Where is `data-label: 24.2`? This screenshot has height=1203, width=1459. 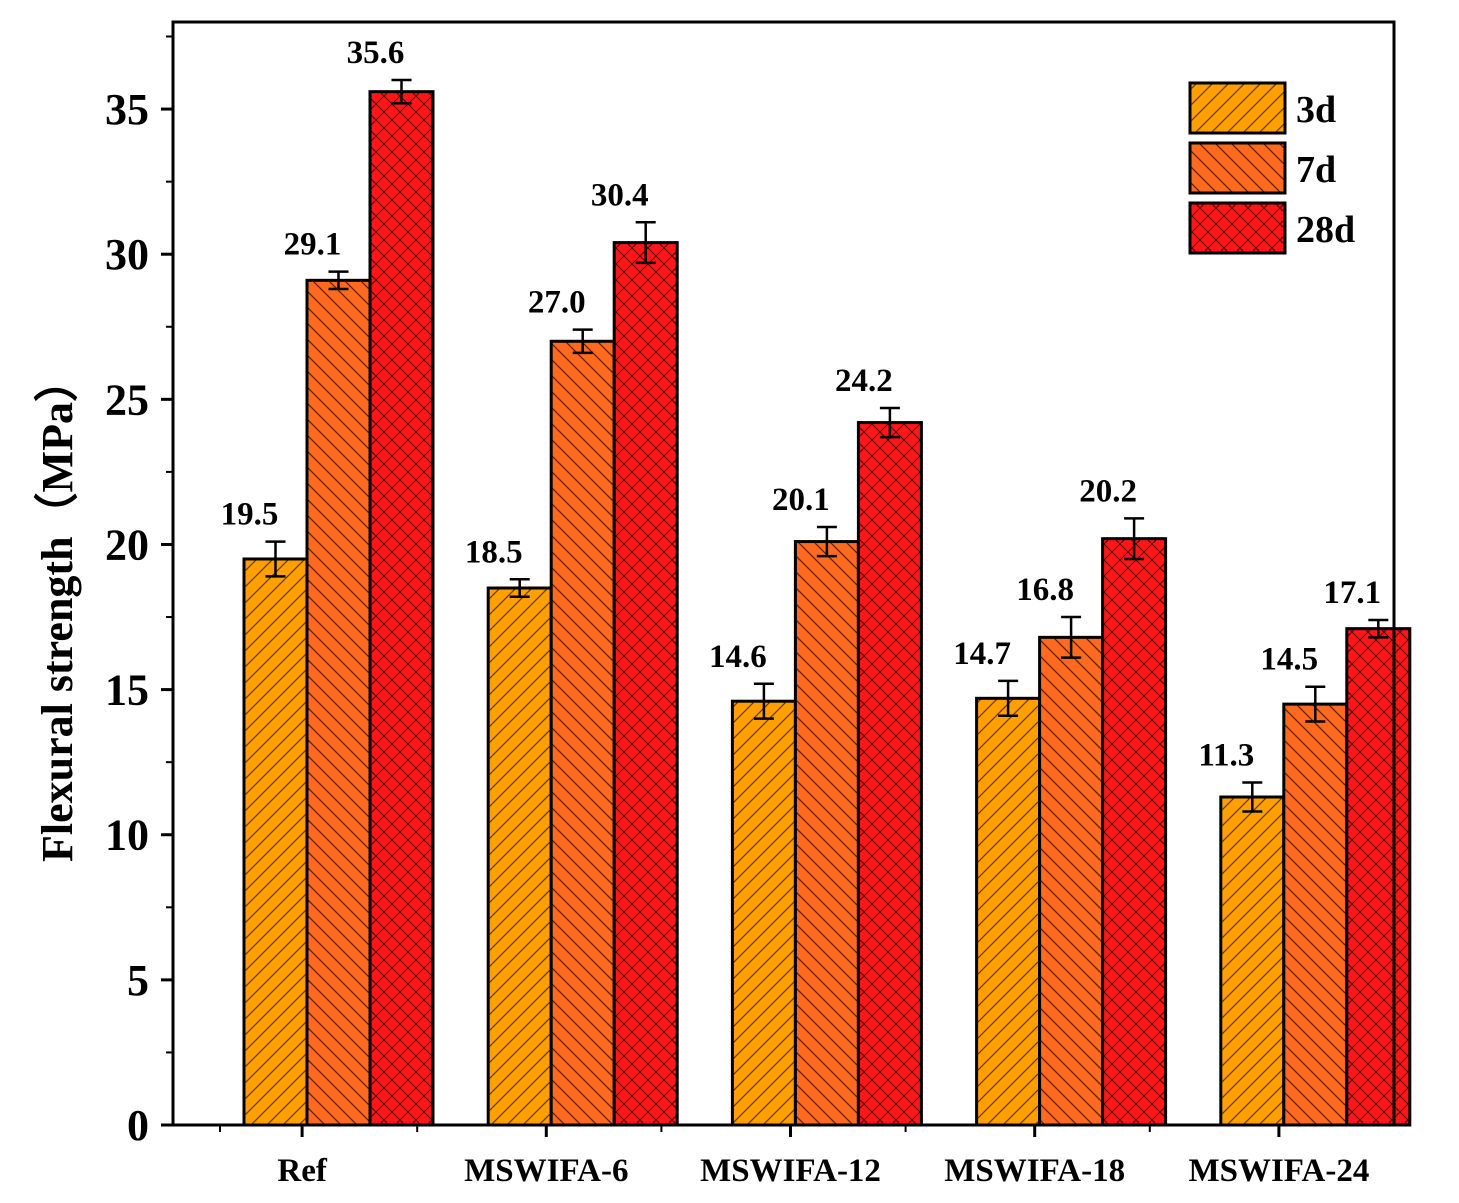 data-label: 24.2 is located at coordinates (864, 381).